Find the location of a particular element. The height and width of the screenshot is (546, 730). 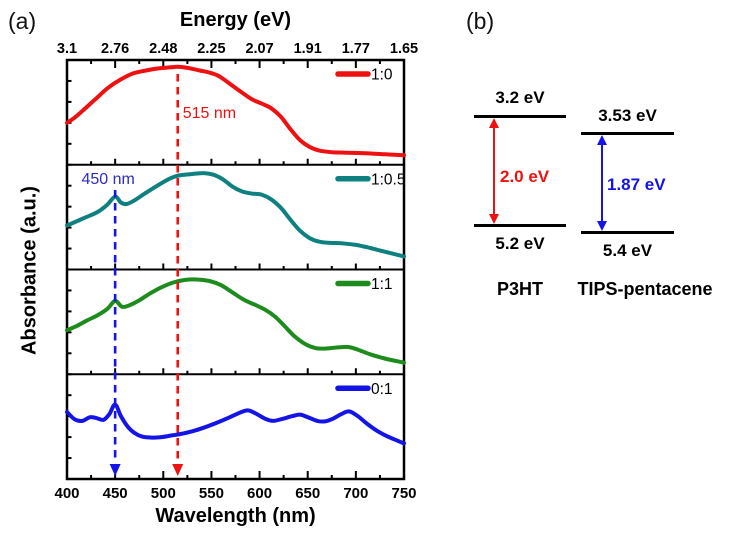

energy-tick-label: 1.77 is located at coordinates (356, 49).